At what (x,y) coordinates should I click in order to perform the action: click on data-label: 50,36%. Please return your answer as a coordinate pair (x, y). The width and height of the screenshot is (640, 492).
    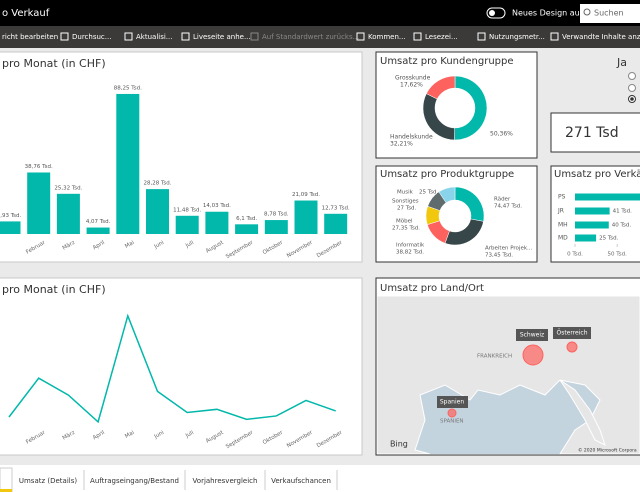
    Looking at the image, I should click on (501, 134).